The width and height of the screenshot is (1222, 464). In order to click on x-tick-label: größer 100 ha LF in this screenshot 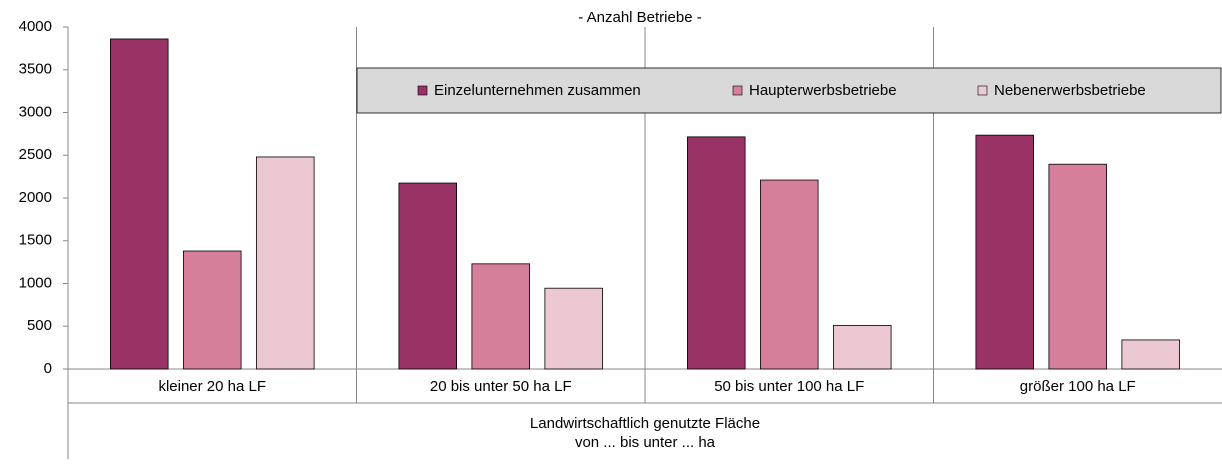, I will do `click(1078, 386)`.